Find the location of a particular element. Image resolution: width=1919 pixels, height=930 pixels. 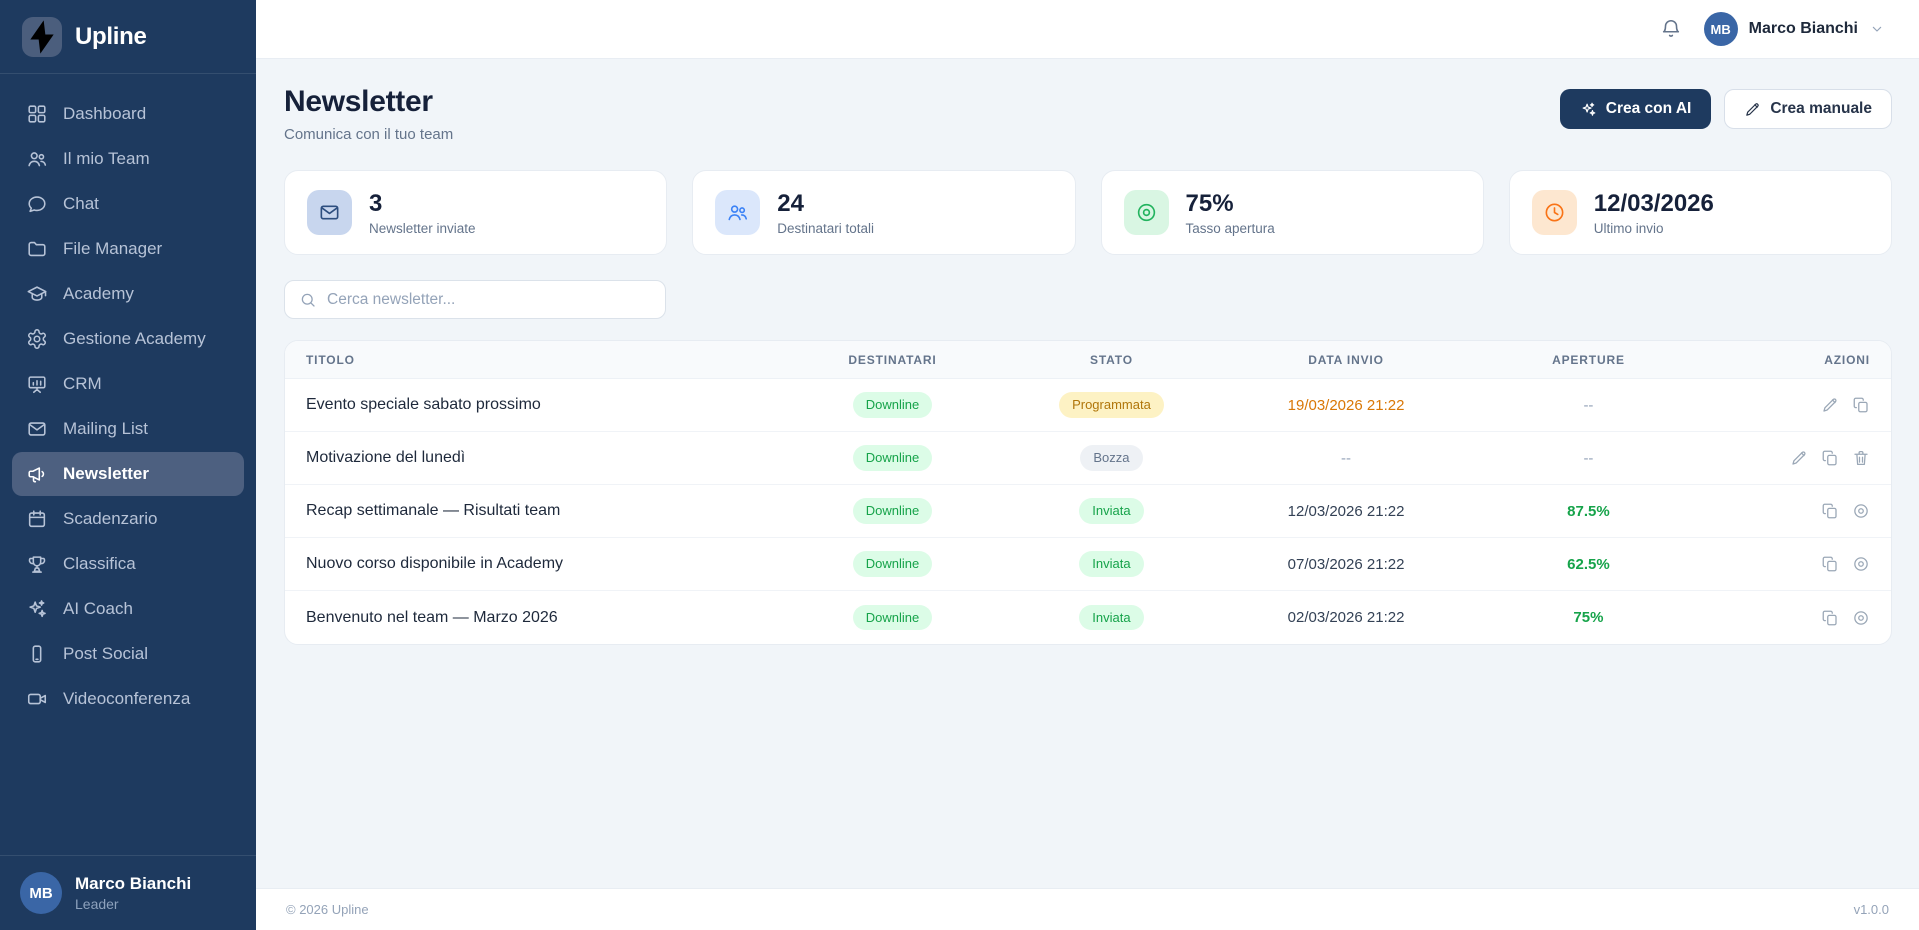

sidebar-item-gestione-academy: Gestione Academy is located at coordinates (128, 339).